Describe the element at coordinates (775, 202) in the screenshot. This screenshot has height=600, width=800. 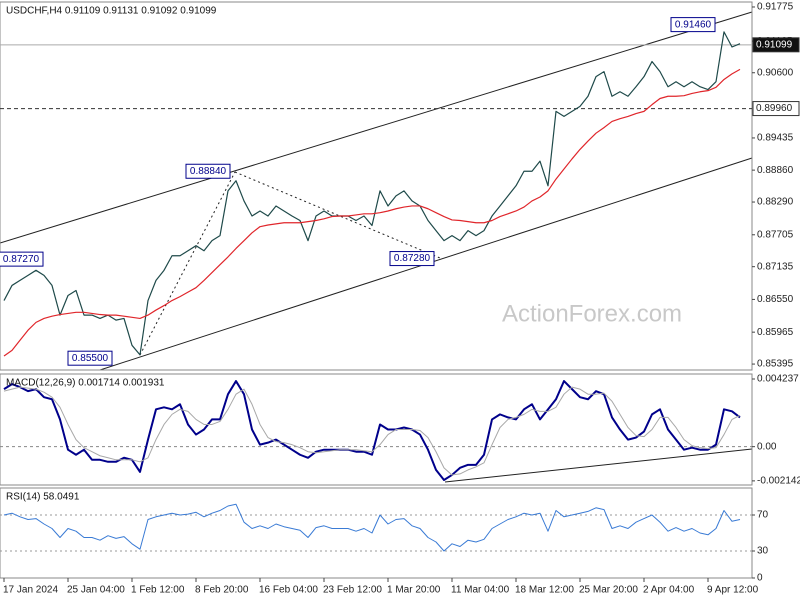
I see `y-tick-label: 0.88290` at that location.